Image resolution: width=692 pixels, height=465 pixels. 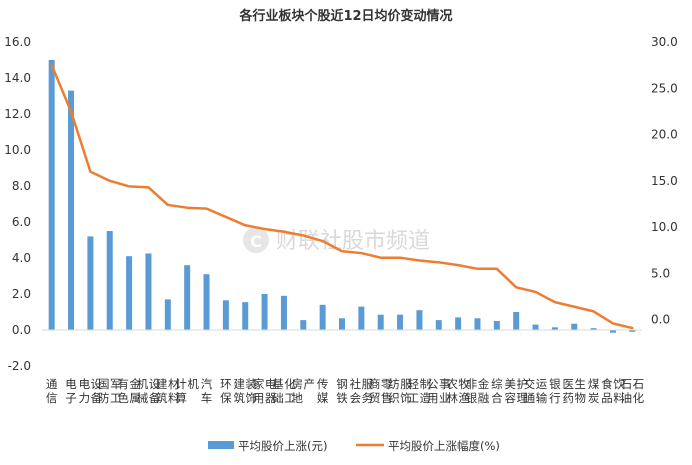 What do you see at coordinates (484, 384) in the screenshot?
I see `category-char: 金` at bounding box center [484, 384].